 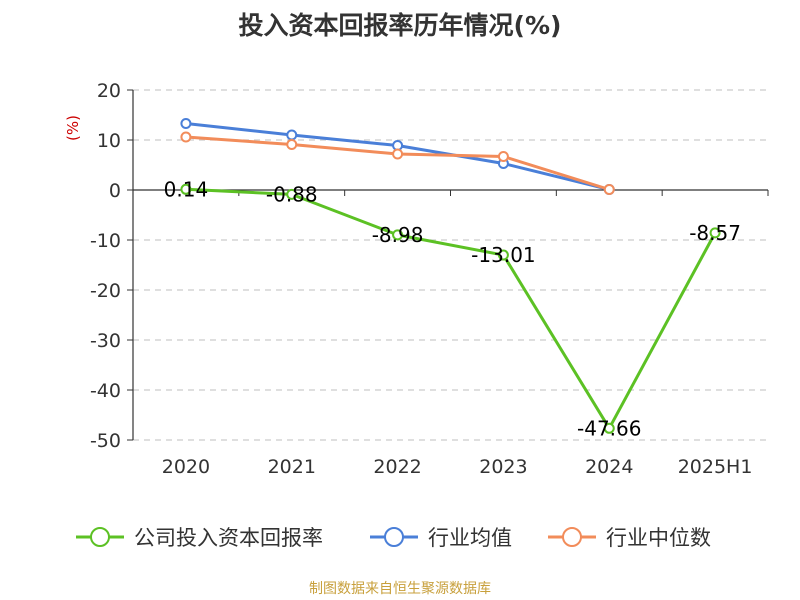 I want to click on data-label: -8.98, so click(x=398, y=235).